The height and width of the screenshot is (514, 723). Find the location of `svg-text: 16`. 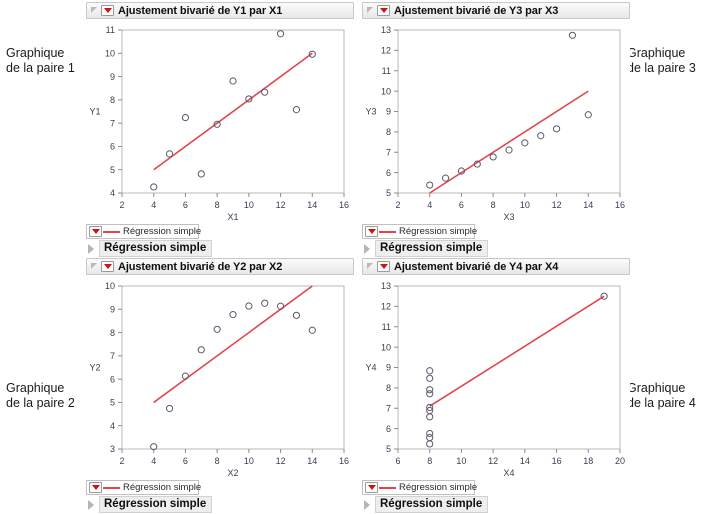

svg-text: 16 is located at coordinates (620, 205).